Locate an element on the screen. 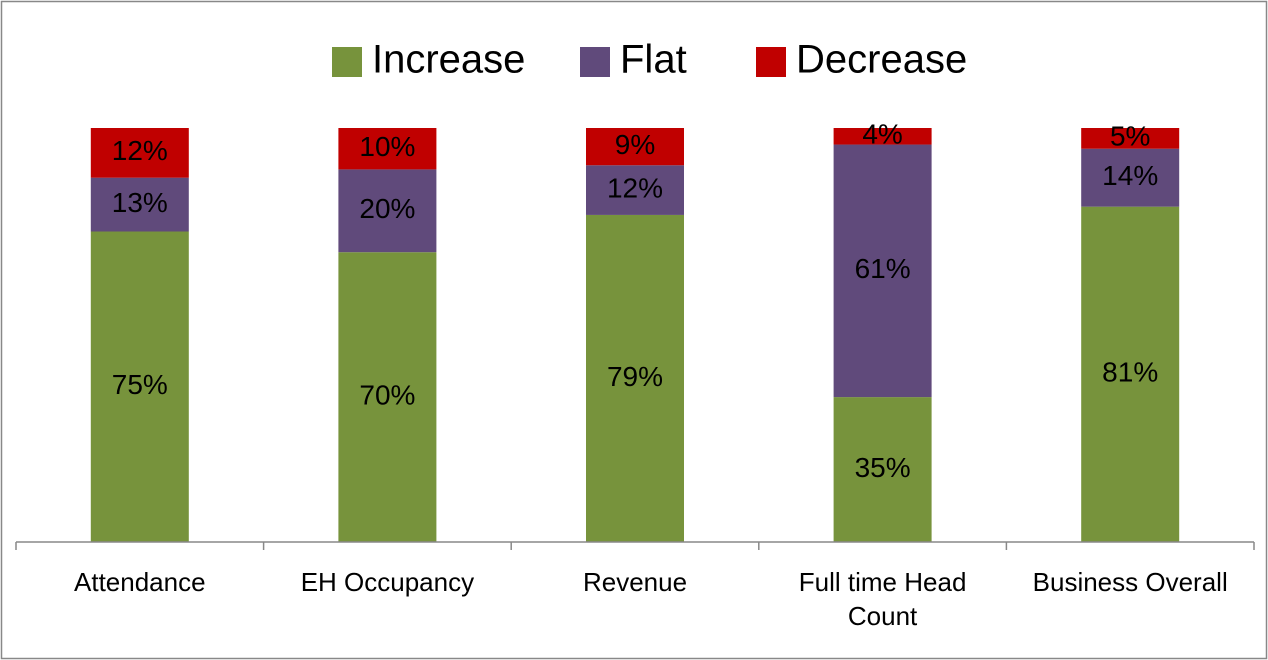 The height and width of the screenshot is (660, 1268). data-label: 14% is located at coordinates (1130, 175).